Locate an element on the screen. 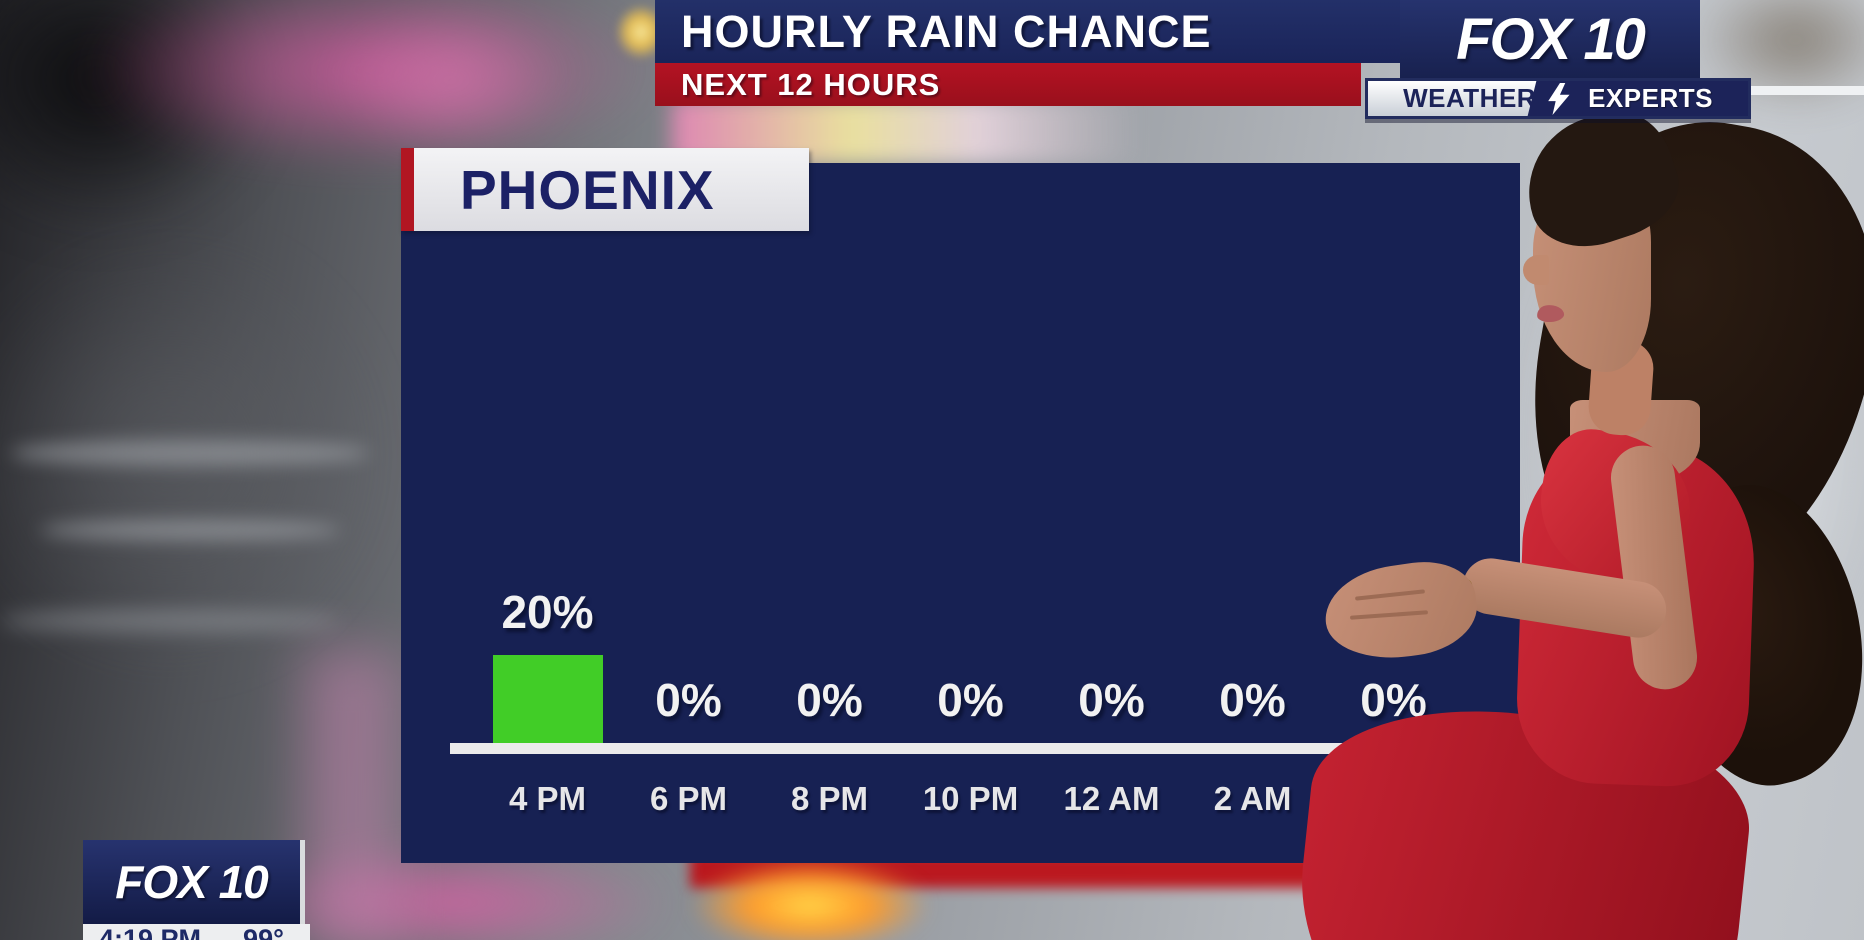 This screenshot has width=1864, height=940. station-bug: FOX 10 is located at coordinates (194, 882).